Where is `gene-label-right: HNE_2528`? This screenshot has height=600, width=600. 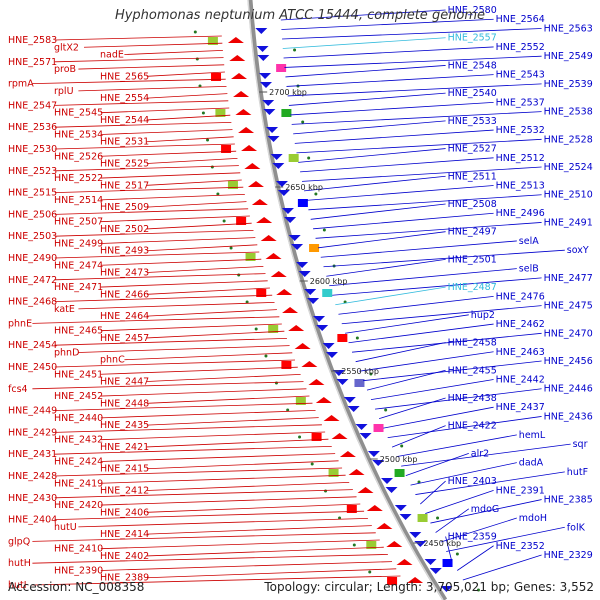
gene-label-right: HNE_2528 is located at coordinates (568, 139).